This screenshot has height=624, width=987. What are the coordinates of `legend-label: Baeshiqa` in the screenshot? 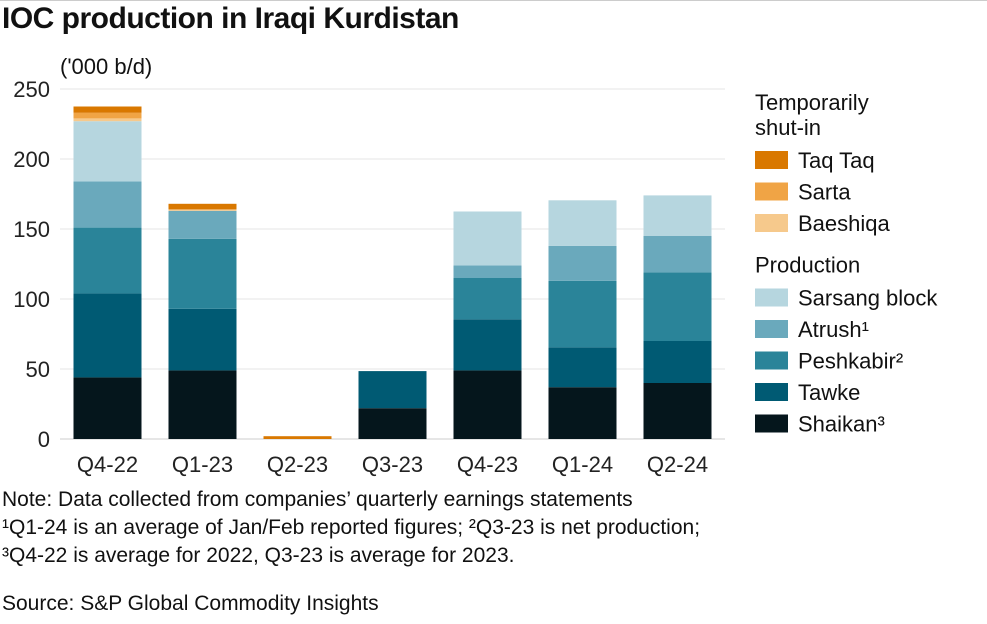 It's located at (844, 223).